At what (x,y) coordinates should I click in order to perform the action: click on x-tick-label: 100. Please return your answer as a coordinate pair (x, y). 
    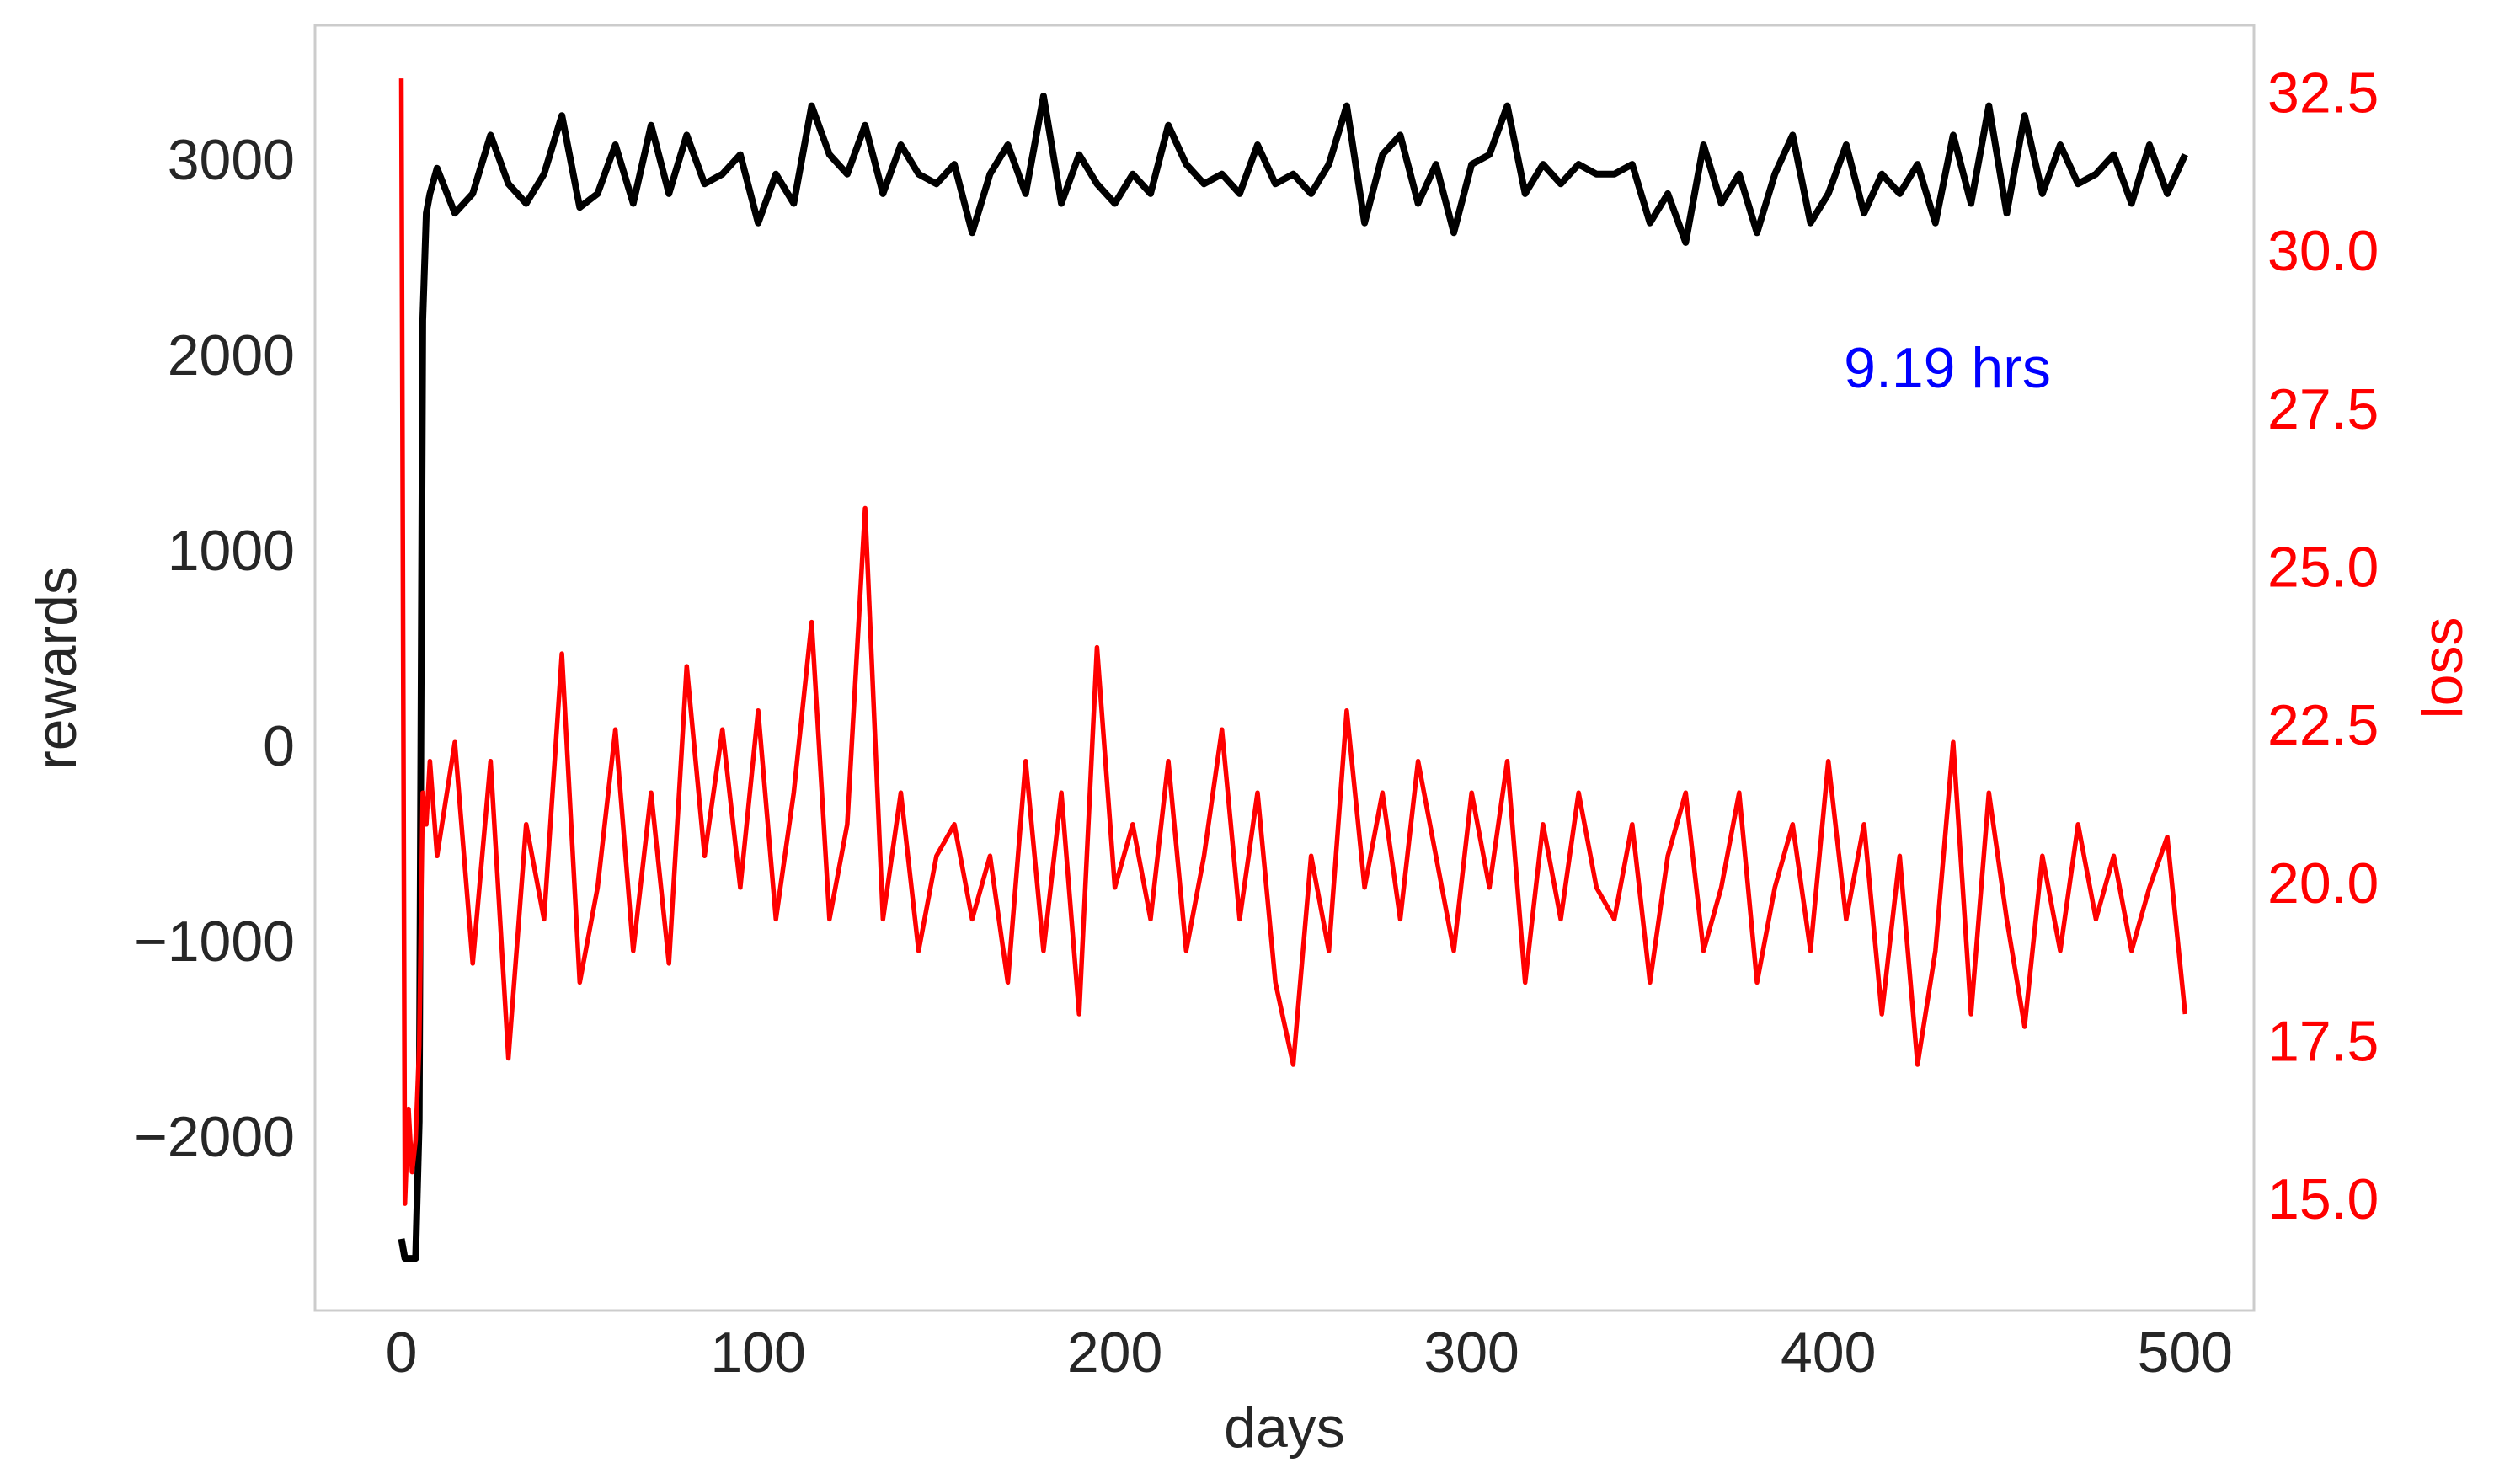
    Looking at the image, I should click on (757, 1353).